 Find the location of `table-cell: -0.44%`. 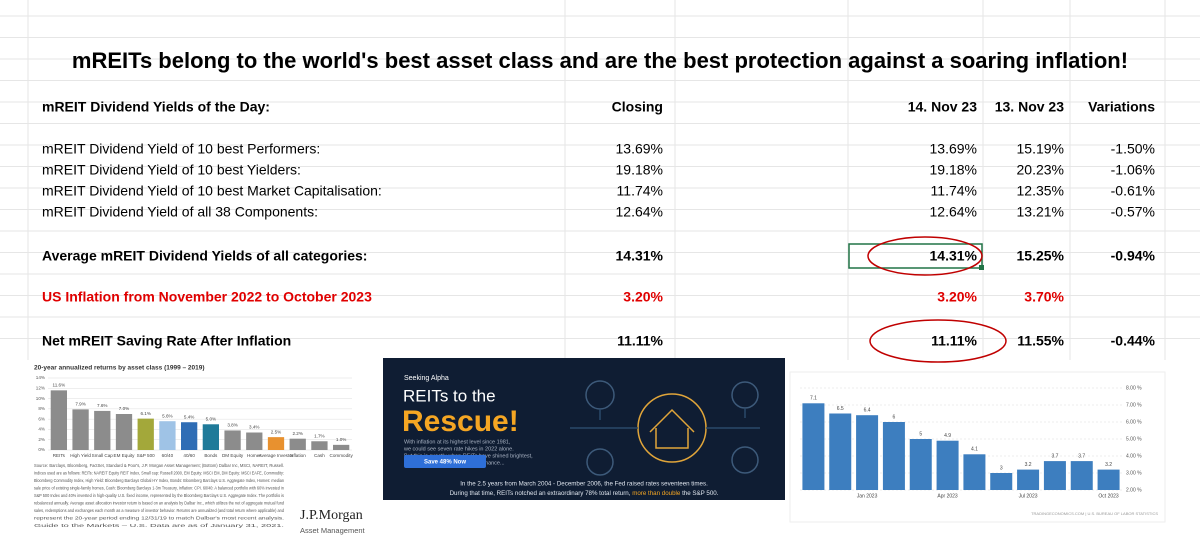

table-cell: -0.44% is located at coordinates (1133, 341).